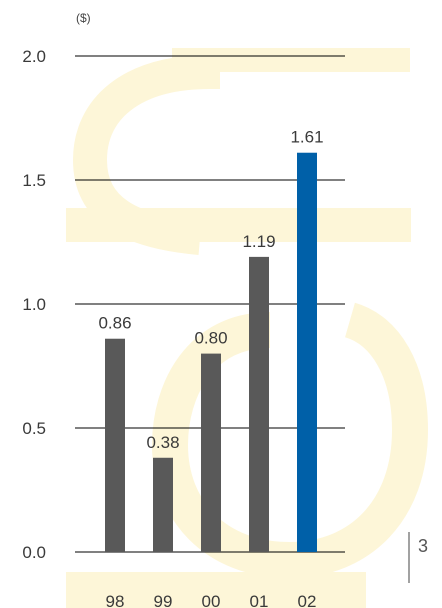  I want to click on watermark-bottom-bar, so click(216, 590).